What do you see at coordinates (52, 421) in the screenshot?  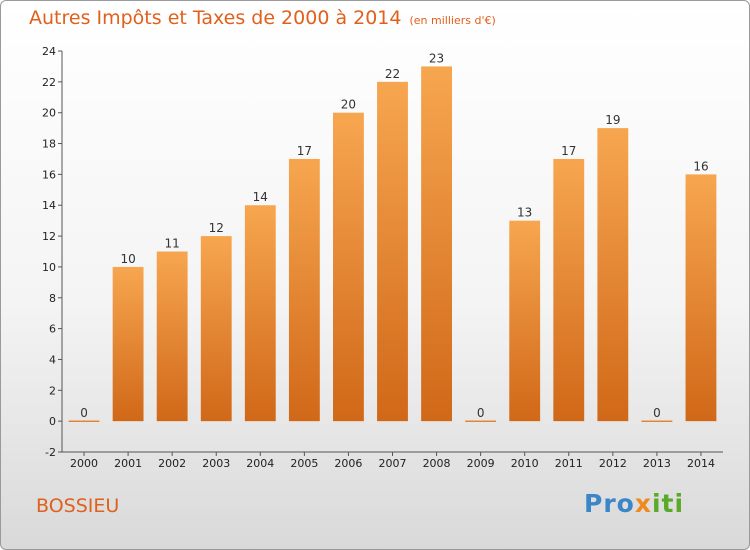 I see `y-tick-label: 0` at bounding box center [52, 421].